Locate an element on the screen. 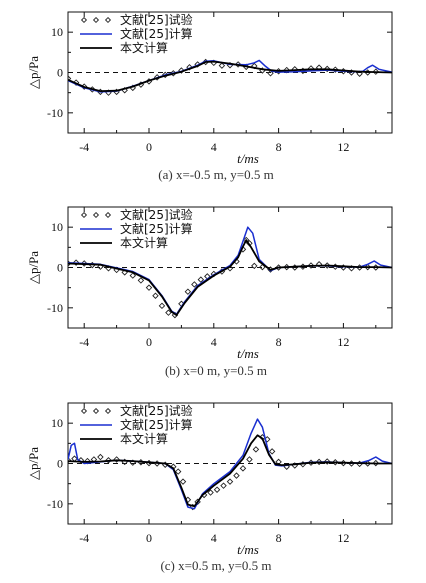 The height and width of the screenshot is (583, 426). panel-caption: (b) x=0 m, y=0.5 m is located at coordinates (216, 370).